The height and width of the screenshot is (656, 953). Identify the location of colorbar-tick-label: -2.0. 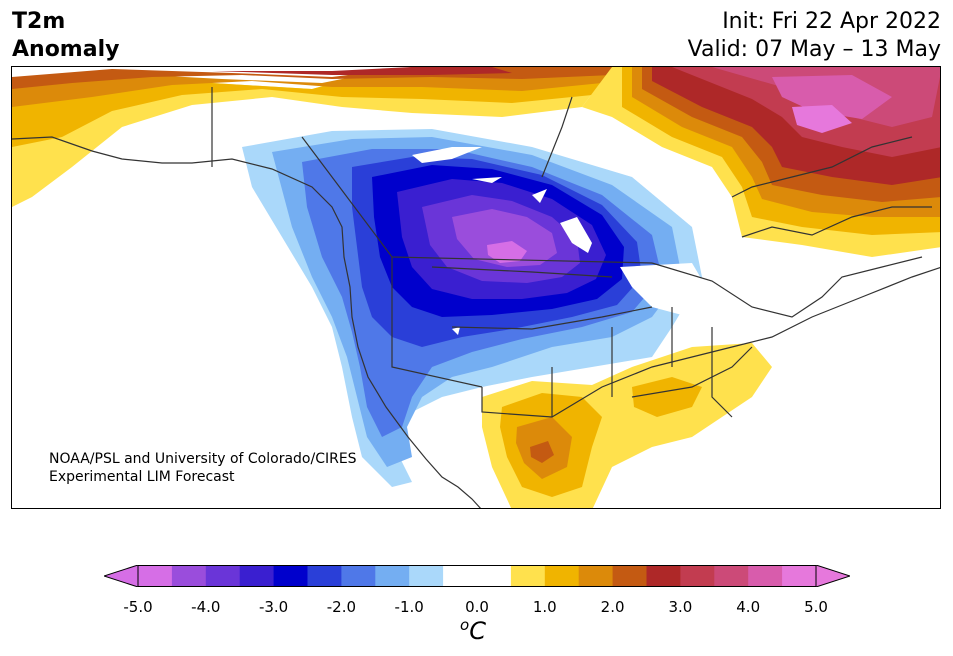
(341, 607).